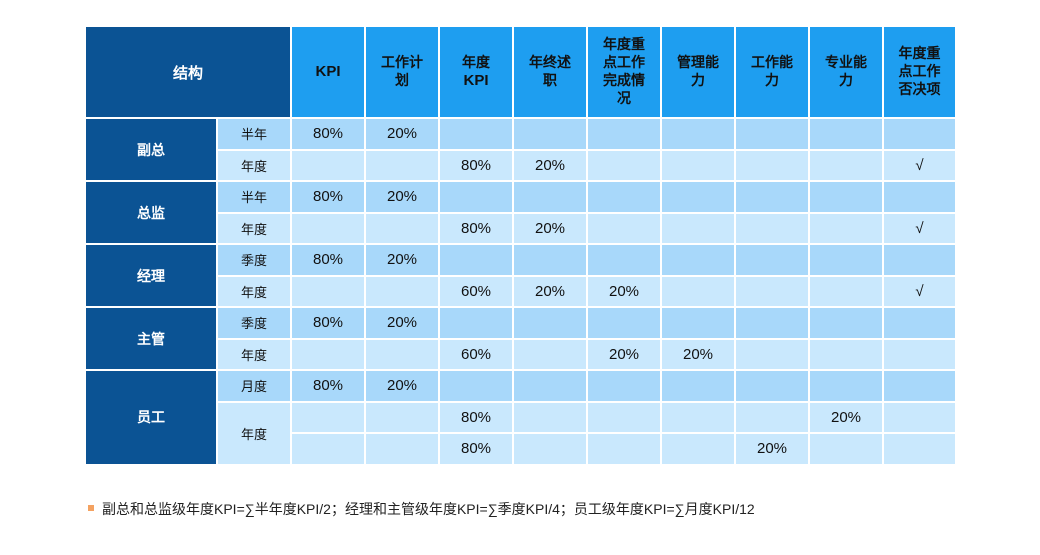 This screenshot has width=1040, height=555. I want to click on table-row: 副总 半年 80% 20%, so click(521, 149).